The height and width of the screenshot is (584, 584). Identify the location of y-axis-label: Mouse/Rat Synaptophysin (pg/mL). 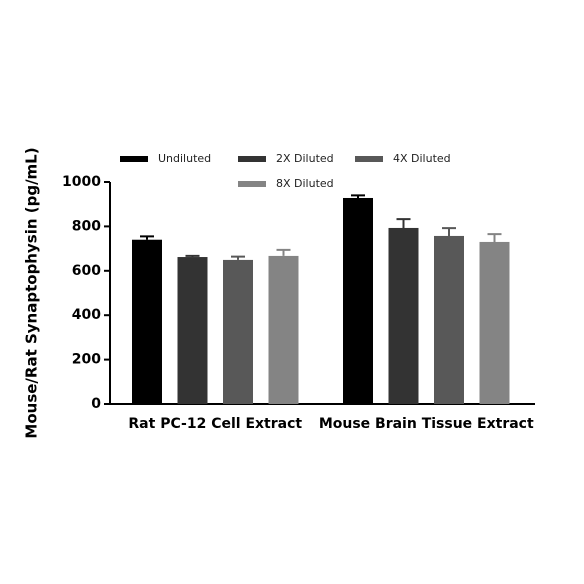
(32, 292).